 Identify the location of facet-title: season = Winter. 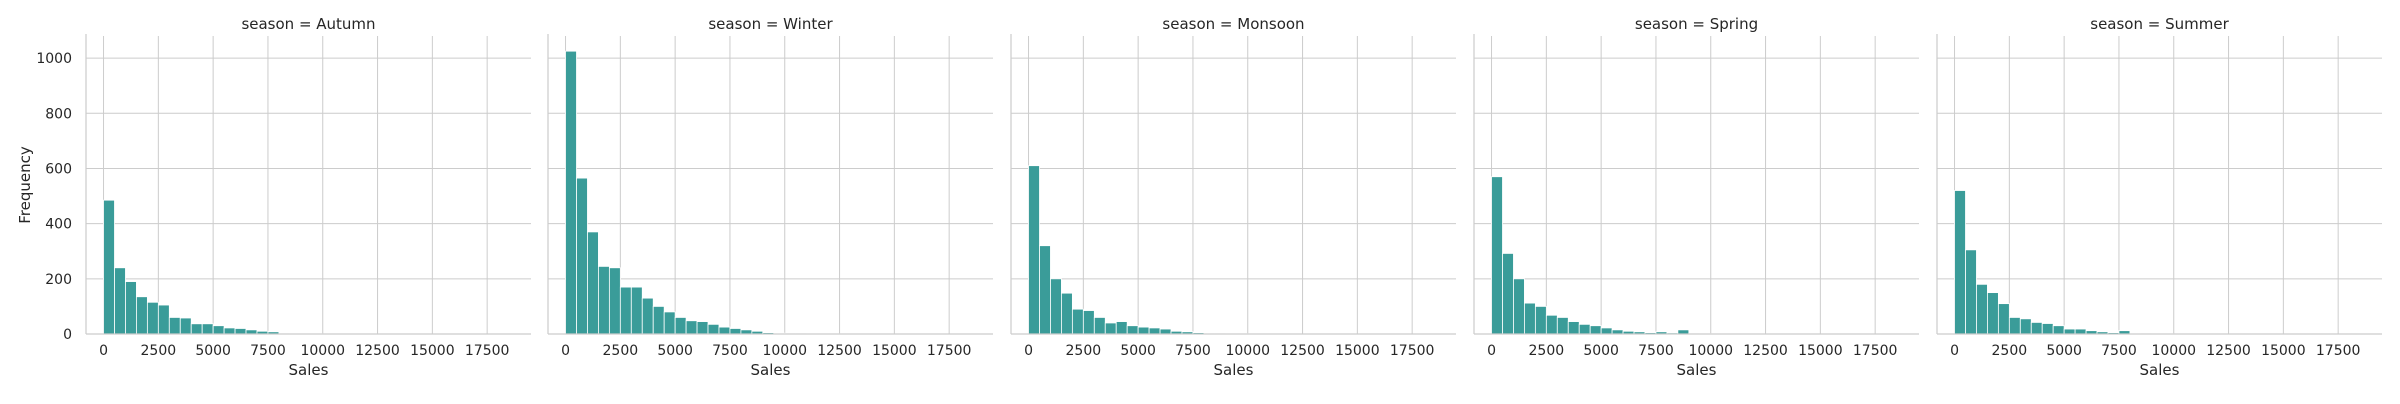
(770, 24).